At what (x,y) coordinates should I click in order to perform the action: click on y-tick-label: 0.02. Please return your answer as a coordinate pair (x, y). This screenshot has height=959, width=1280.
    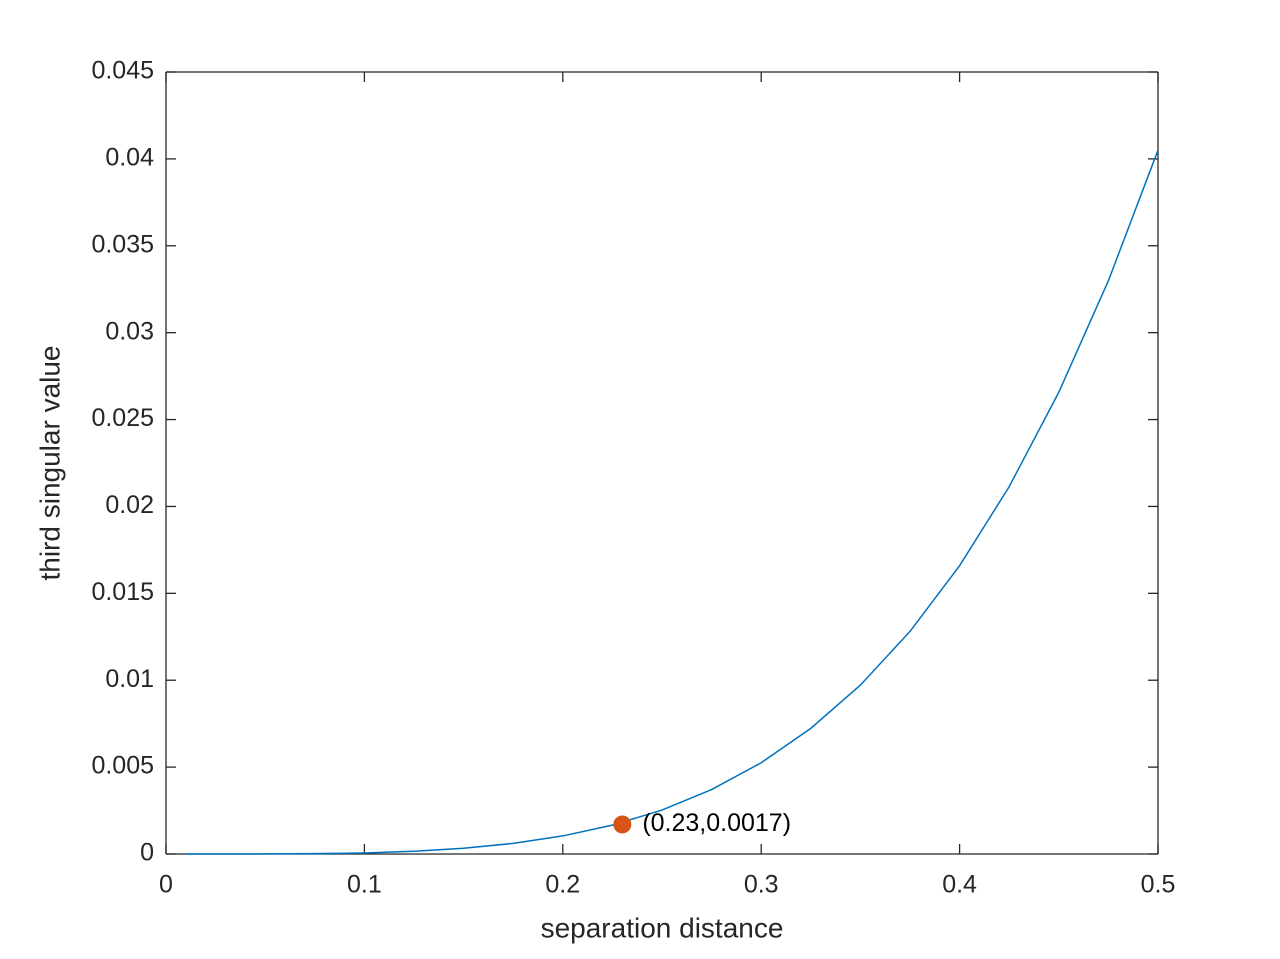
    Looking at the image, I should click on (129, 505).